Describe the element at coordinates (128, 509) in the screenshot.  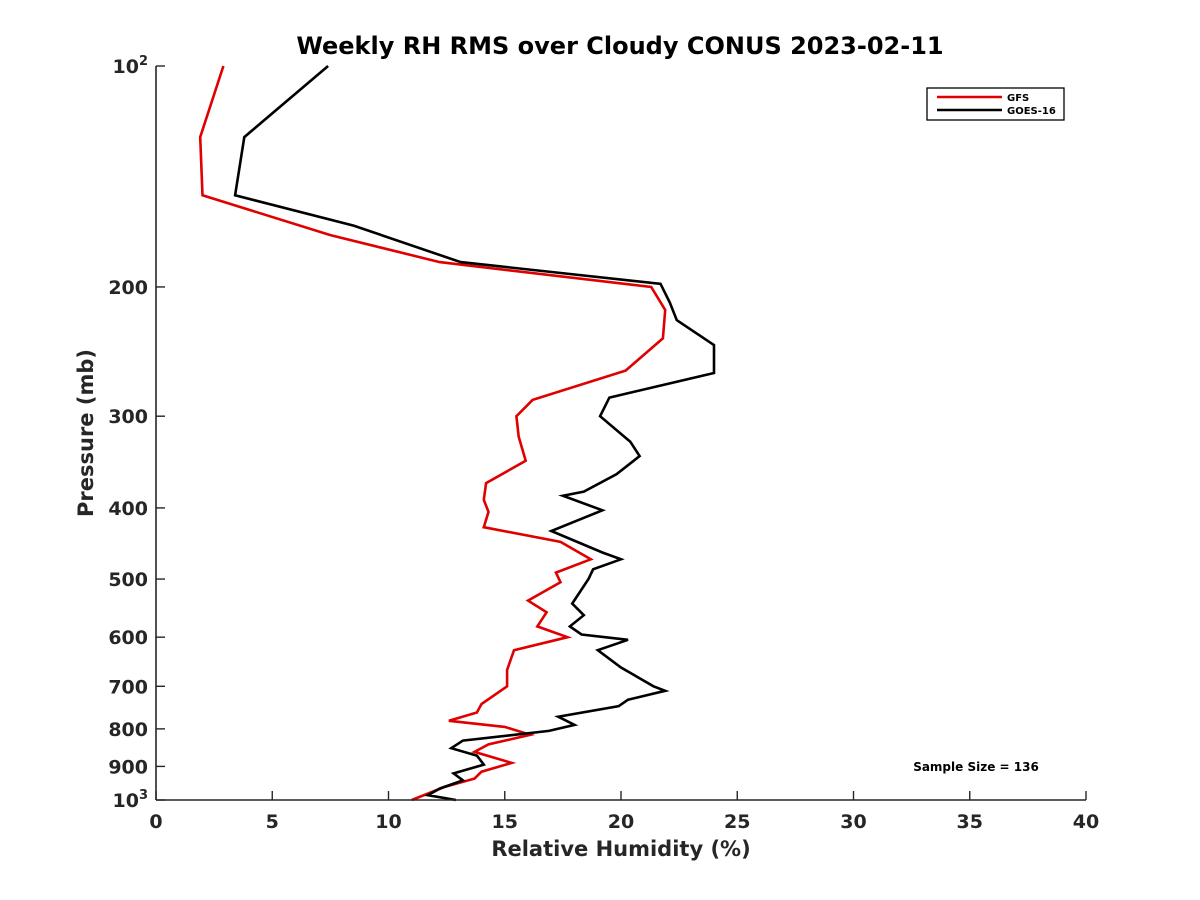
I see `y-tick-label: 400` at that location.